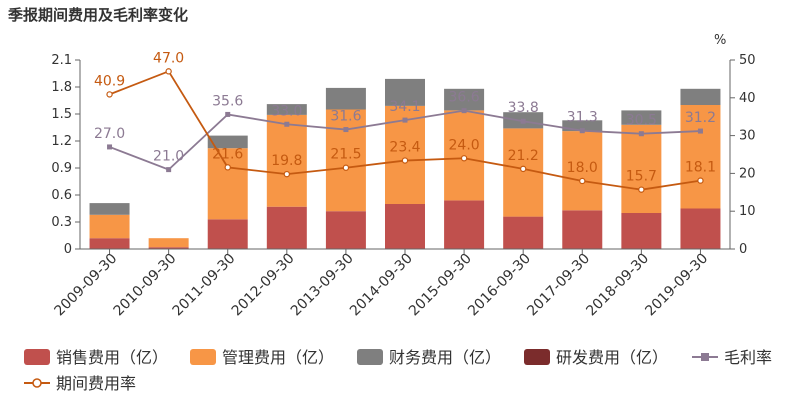  What do you see at coordinates (61, 168) in the screenshot?
I see `left-tick-label: 0.9` at bounding box center [61, 168].